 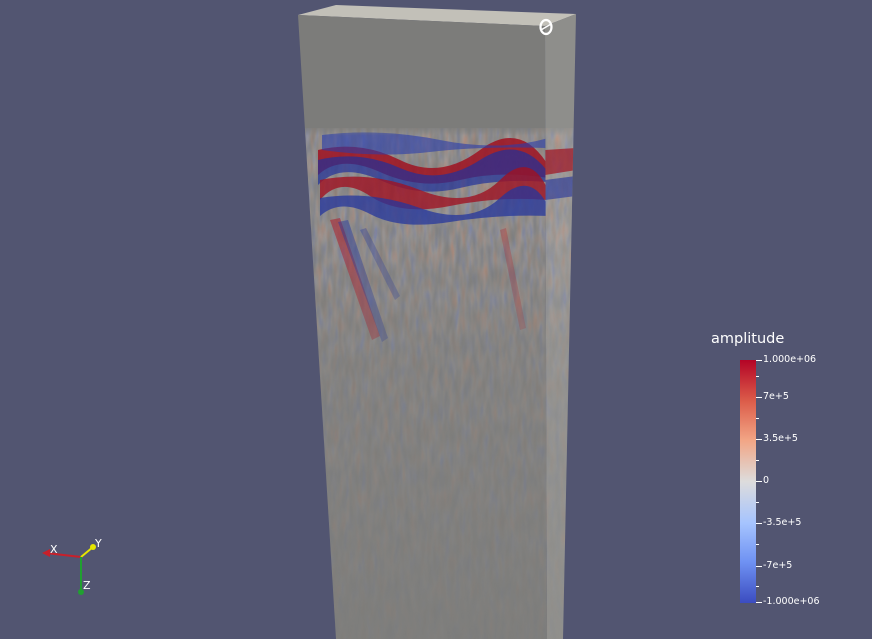 What do you see at coordinates (546, 27) in the screenshot?
I see `center-of-rotation-icon` at bounding box center [546, 27].